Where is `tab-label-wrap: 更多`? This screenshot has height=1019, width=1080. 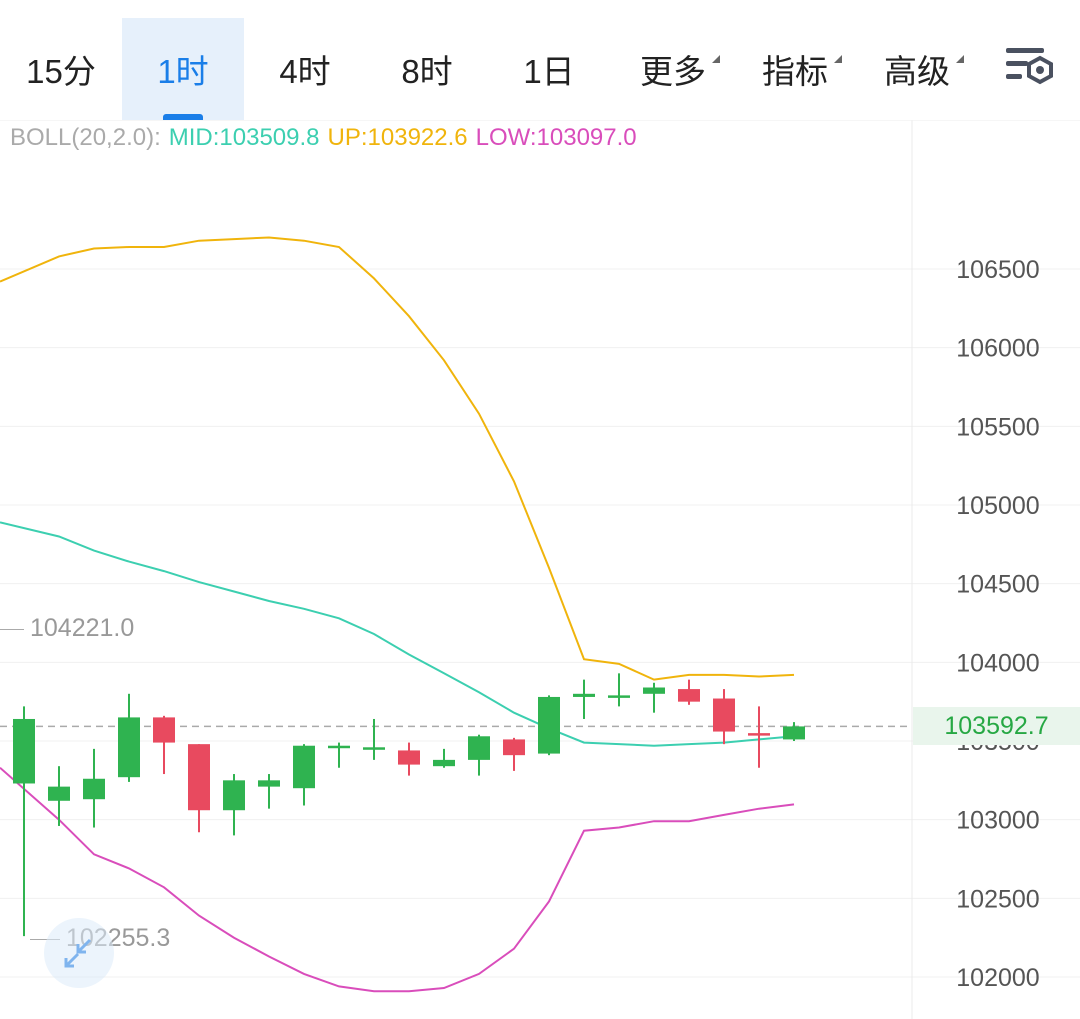 tab-label-wrap: 更多 is located at coordinates (680, 69).